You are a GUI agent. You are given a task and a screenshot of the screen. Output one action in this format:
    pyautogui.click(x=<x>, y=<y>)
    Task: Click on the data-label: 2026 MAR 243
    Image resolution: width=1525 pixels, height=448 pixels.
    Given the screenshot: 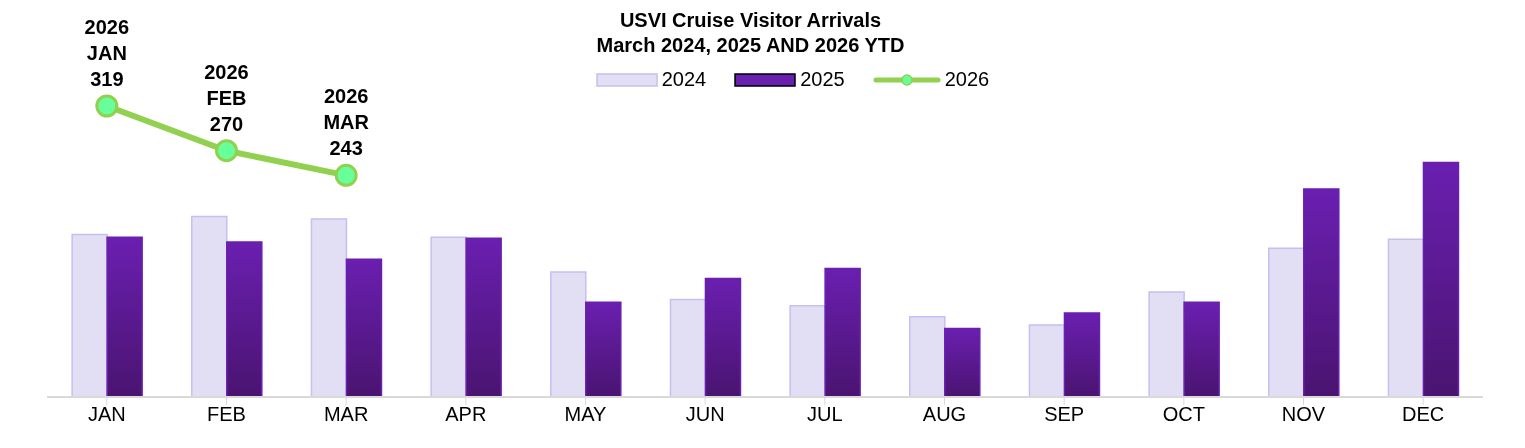 What is the action you would take?
    pyautogui.click(x=346, y=122)
    